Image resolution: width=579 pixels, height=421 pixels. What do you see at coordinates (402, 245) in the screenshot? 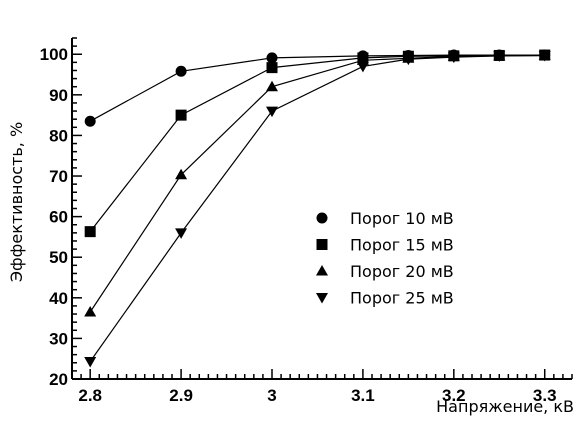
I see `legend-label: Порог 15 мВ` at bounding box center [402, 245].